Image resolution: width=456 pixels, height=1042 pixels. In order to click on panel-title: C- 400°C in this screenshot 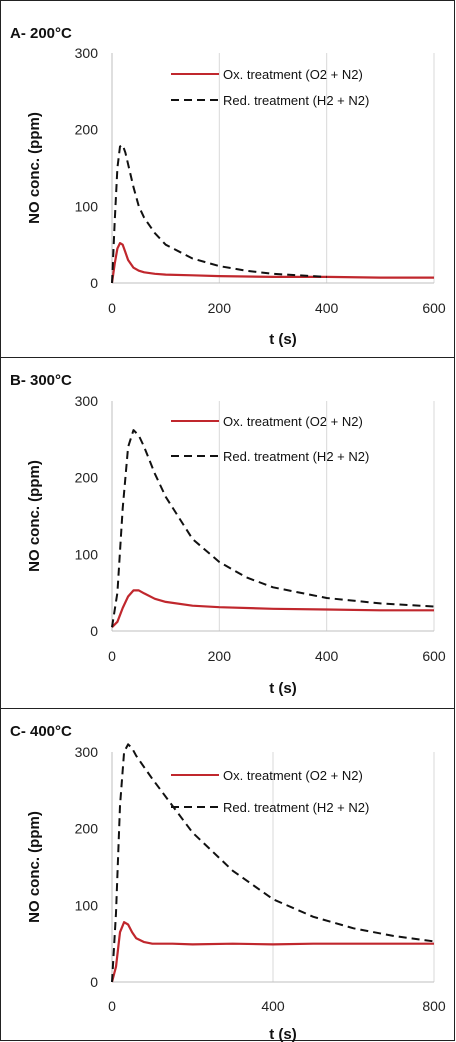, I will do `click(41, 731)`.